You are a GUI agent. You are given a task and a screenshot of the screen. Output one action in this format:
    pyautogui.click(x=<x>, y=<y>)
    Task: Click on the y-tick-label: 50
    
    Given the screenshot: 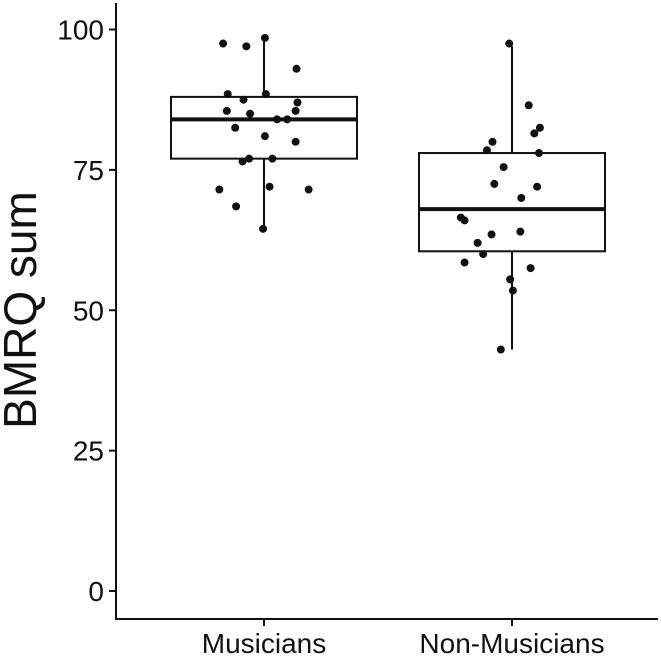 What is the action you would take?
    pyautogui.click(x=88, y=310)
    